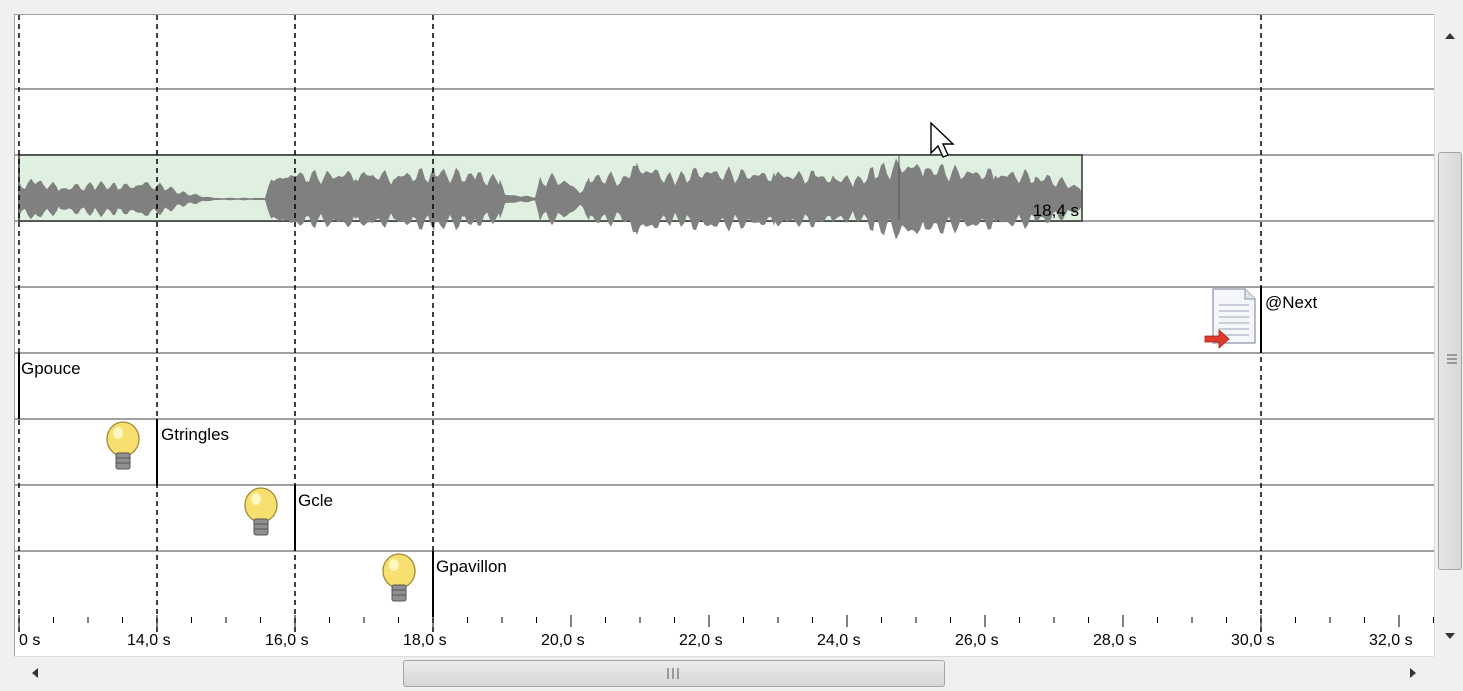  Describe the element at coordinates (315, 500) in the screenshot. I see `cue-label: Gcle` at that location.